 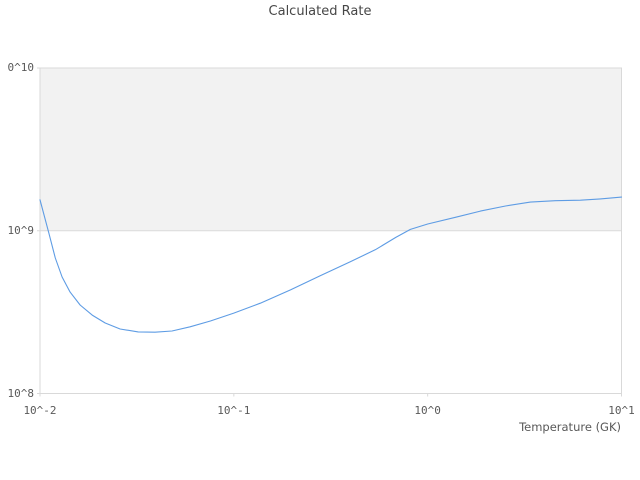 I want to click on y-tick-label-1e10: 0^10, so click(x=21, y=67).